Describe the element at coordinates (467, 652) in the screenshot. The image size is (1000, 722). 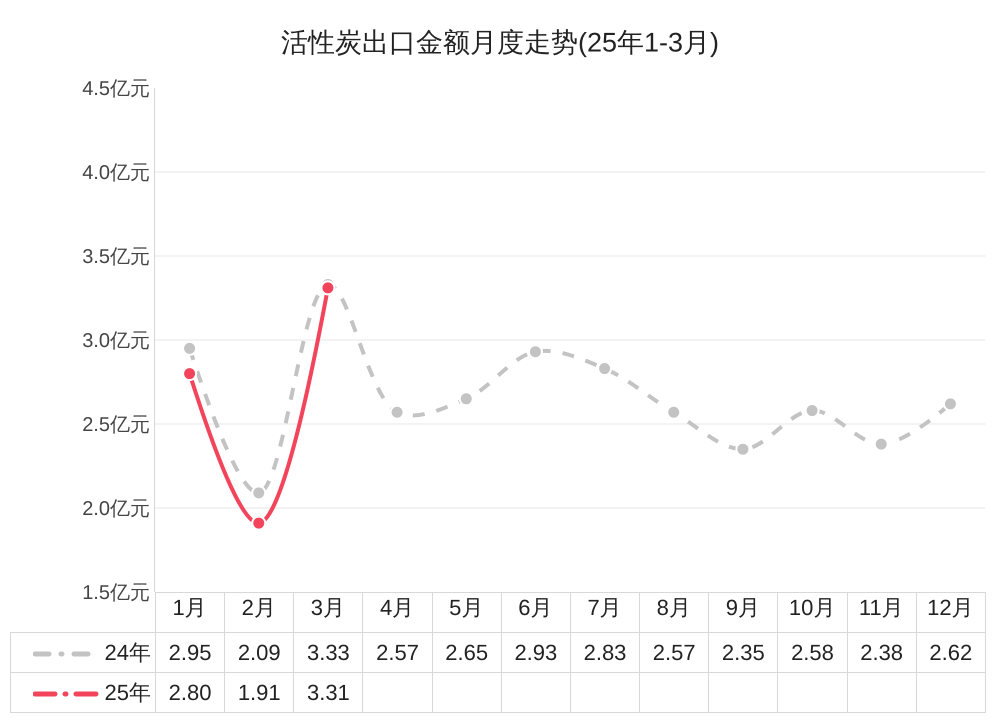
I see `data-label: 2.65` at that location.